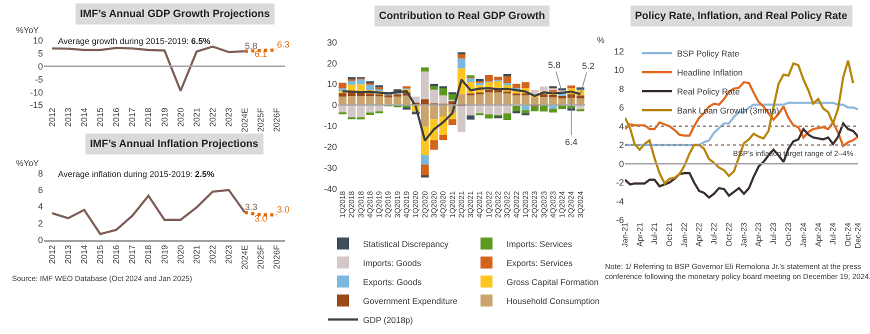 Image resolution: width=870 pixels, height=334 pixels. What do you see at coordinates (36, 105) in the screenshot?
I see `y-tick-label: -15` at bounding box center [36, 105].